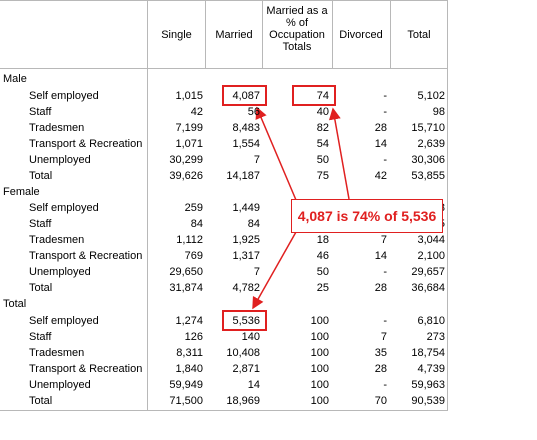  Describe the element at coordinates (15, 304) in the screenshot. I see `group-label: Total` at that location.